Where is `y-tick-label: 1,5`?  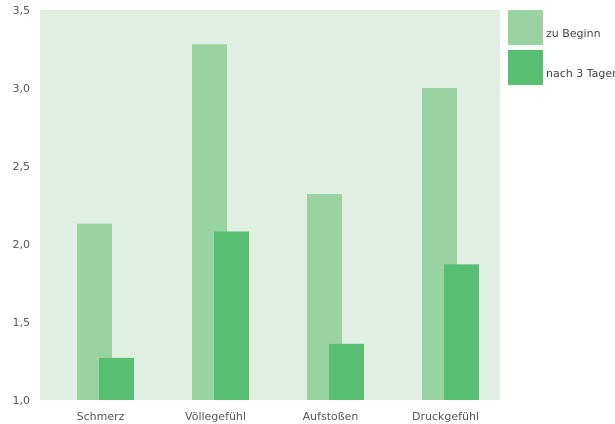 y-tick-label: 1,5 is located at coordinates (22, 322).